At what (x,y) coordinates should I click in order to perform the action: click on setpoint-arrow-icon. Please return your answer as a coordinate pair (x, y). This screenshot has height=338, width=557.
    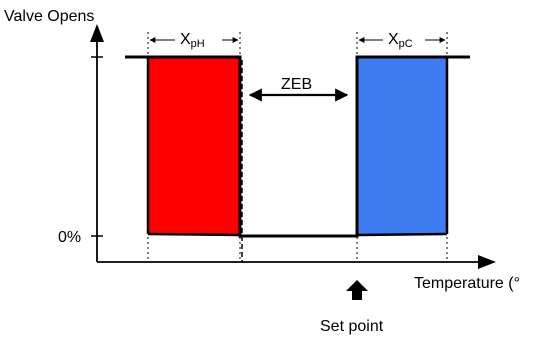
    Looking at the image, I should click on (357, 290).